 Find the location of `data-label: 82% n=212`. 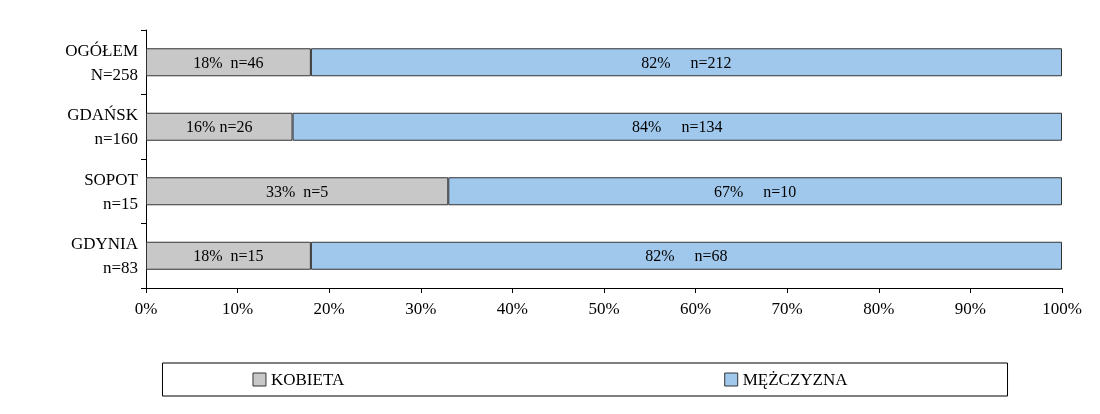

data-label: 82% n=212 is located at coordinates (686, 62).